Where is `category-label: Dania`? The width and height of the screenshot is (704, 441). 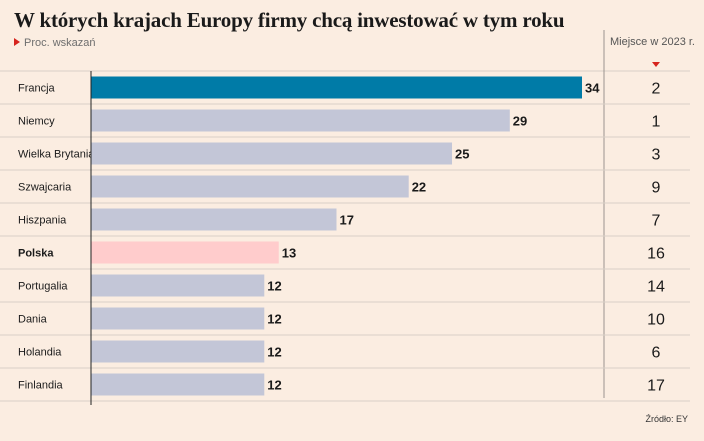 category-label: Dania is located at coordinates (33, 320).